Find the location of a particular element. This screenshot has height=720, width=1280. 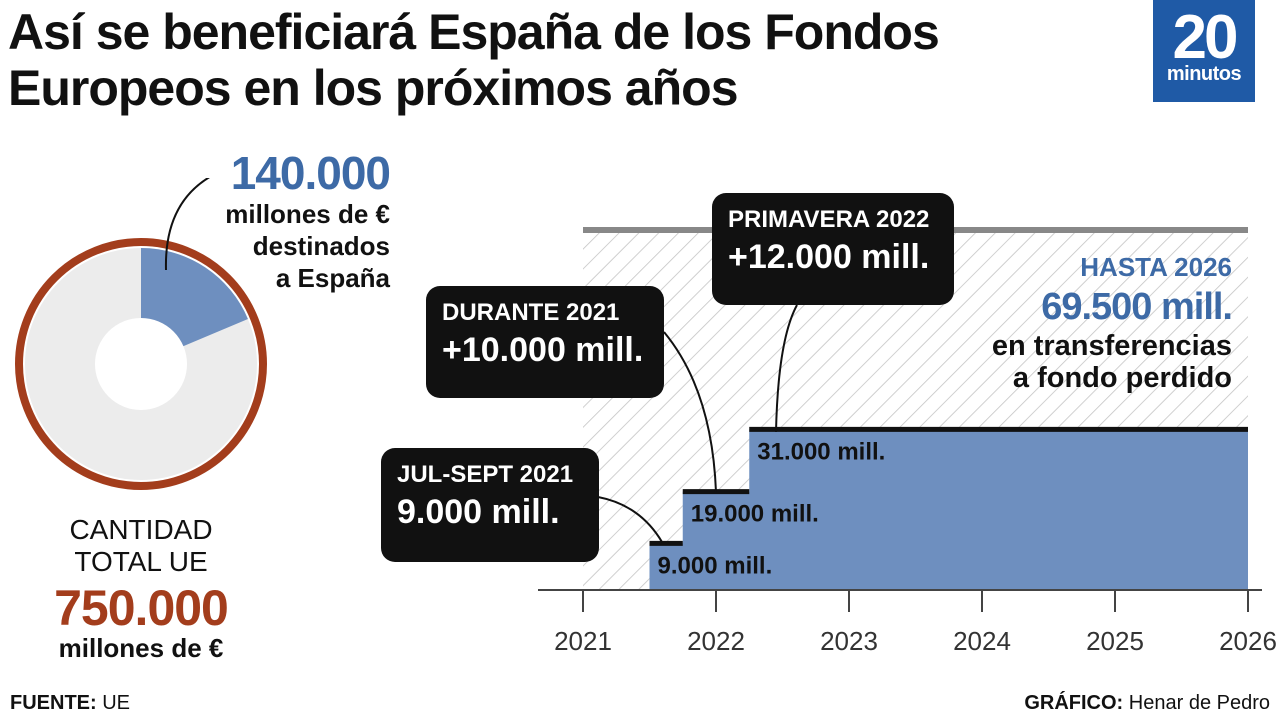

eu-total-unit: millones de € is located at coordinates (141, 648).